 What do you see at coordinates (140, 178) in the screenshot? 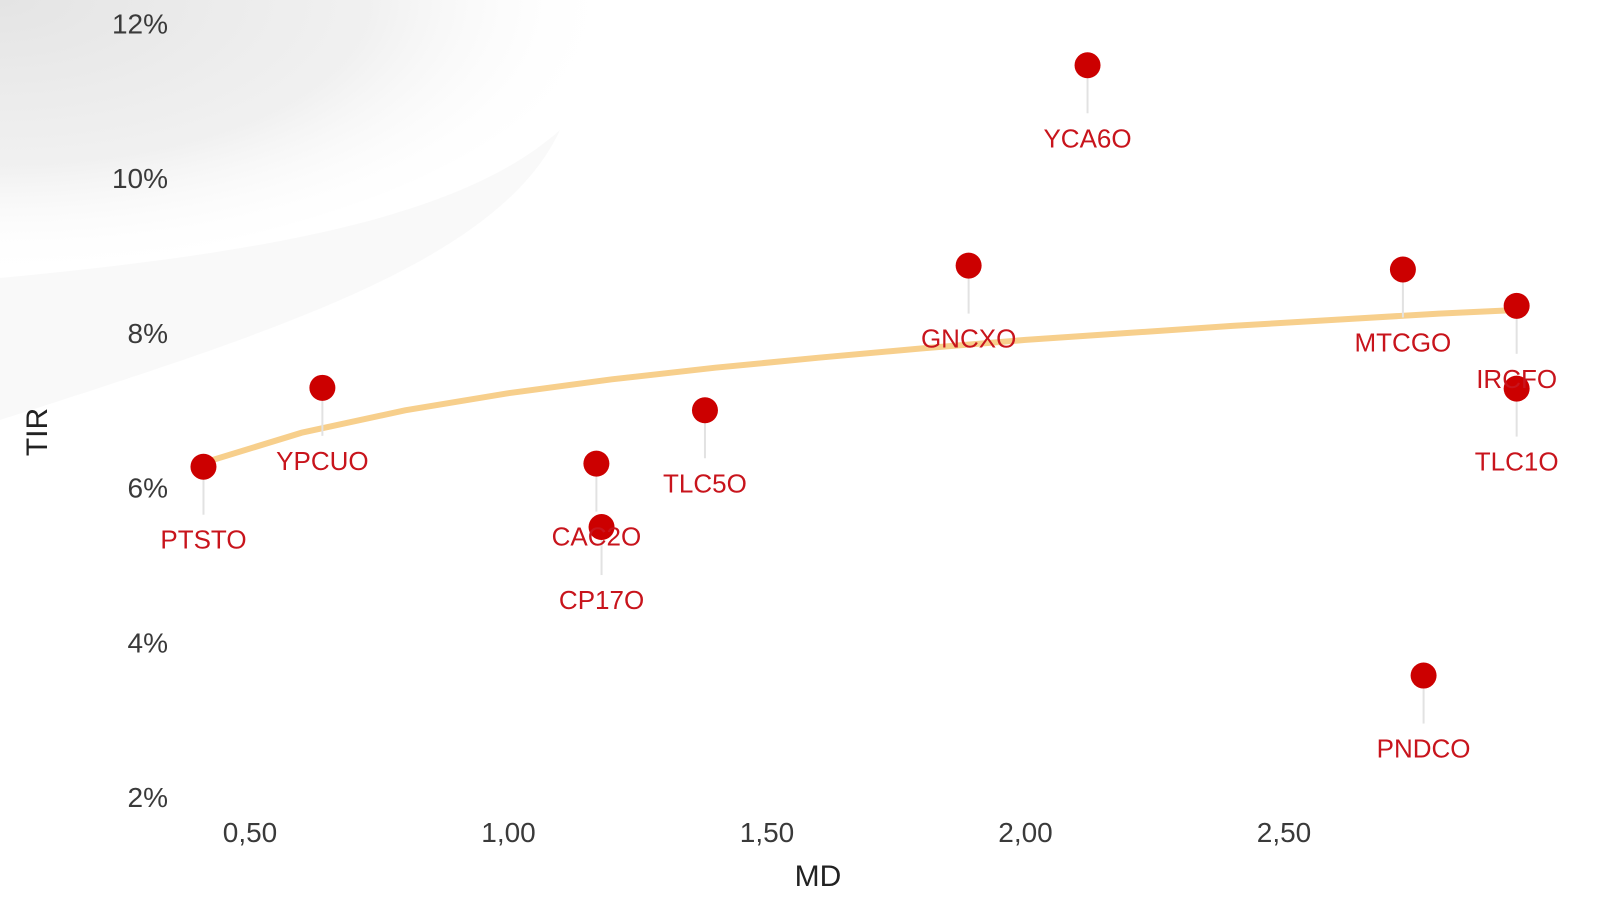
I see `y-tick-label: 10%` at bounding box center [140, 178].